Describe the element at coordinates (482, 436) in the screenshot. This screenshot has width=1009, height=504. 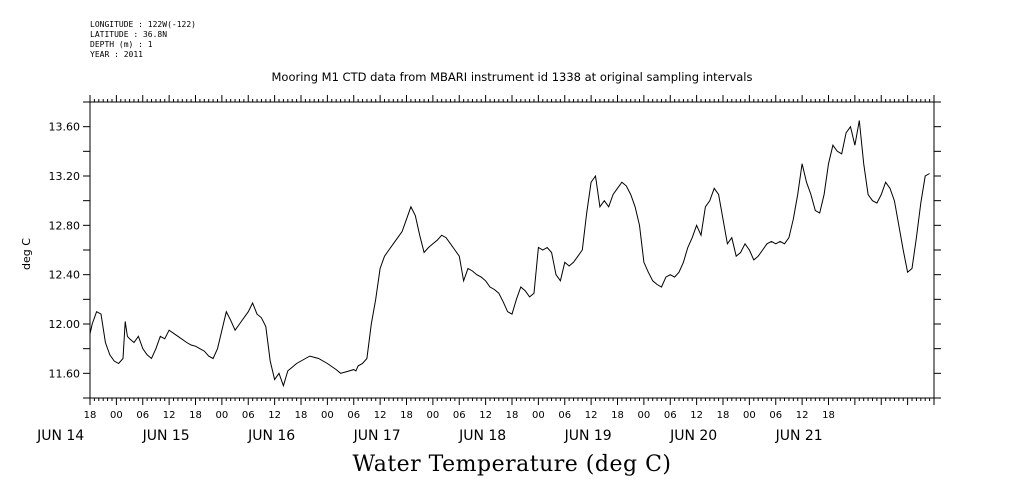
I see `x-date-label: JUN 18` at that location.